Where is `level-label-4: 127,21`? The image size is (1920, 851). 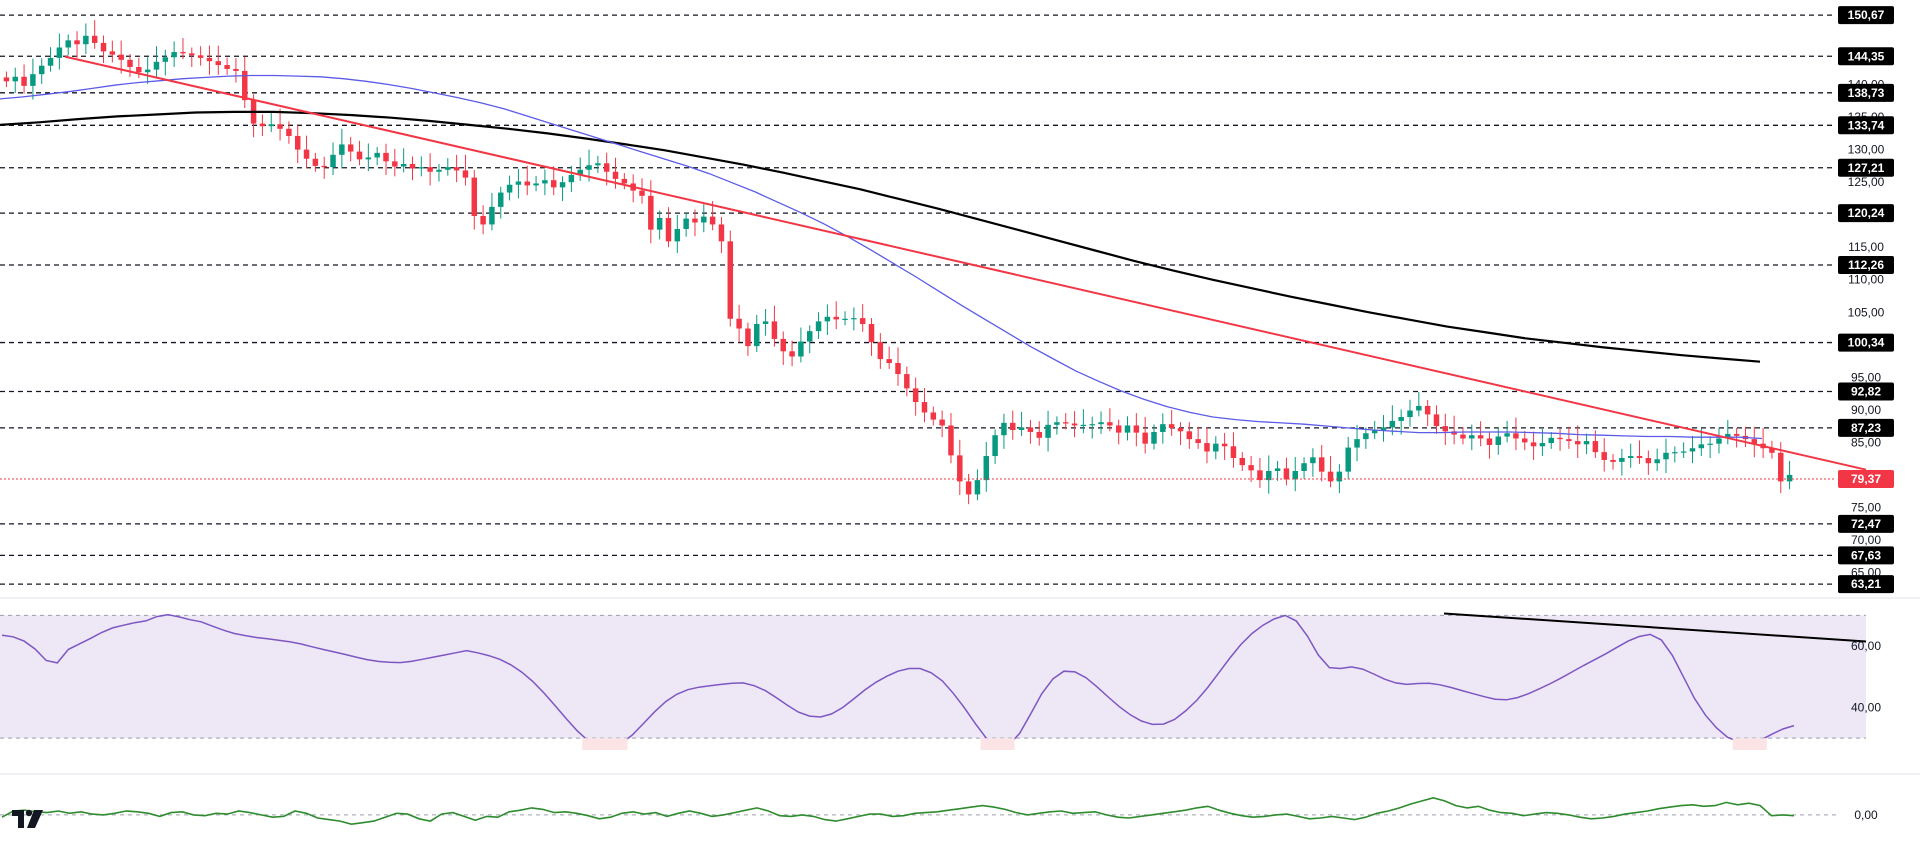 level-label-4: 127,21 is located at coordinates (1866, 167).